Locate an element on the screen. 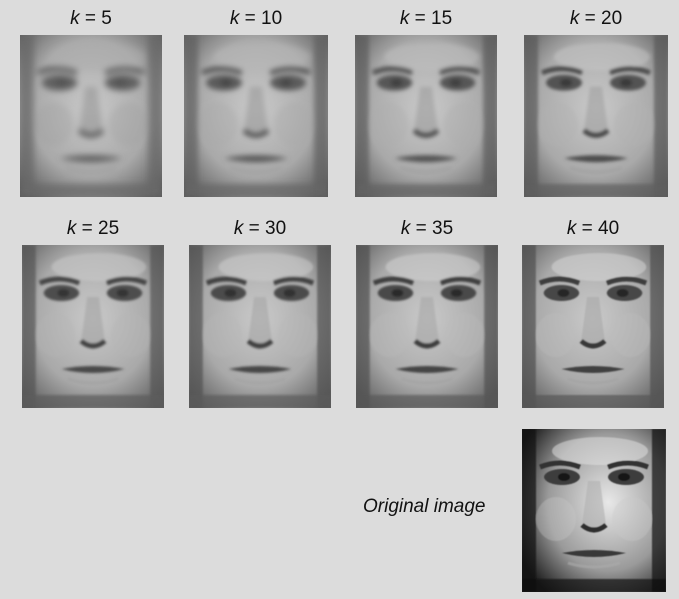  face-reconstruction-k25 is located at coordinates (93, 326).